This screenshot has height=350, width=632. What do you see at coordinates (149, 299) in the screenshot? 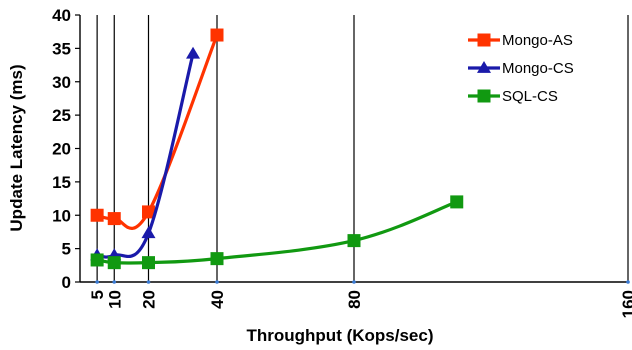
I see `x-tick-label-20: 20` at bounding box center [149, 299].